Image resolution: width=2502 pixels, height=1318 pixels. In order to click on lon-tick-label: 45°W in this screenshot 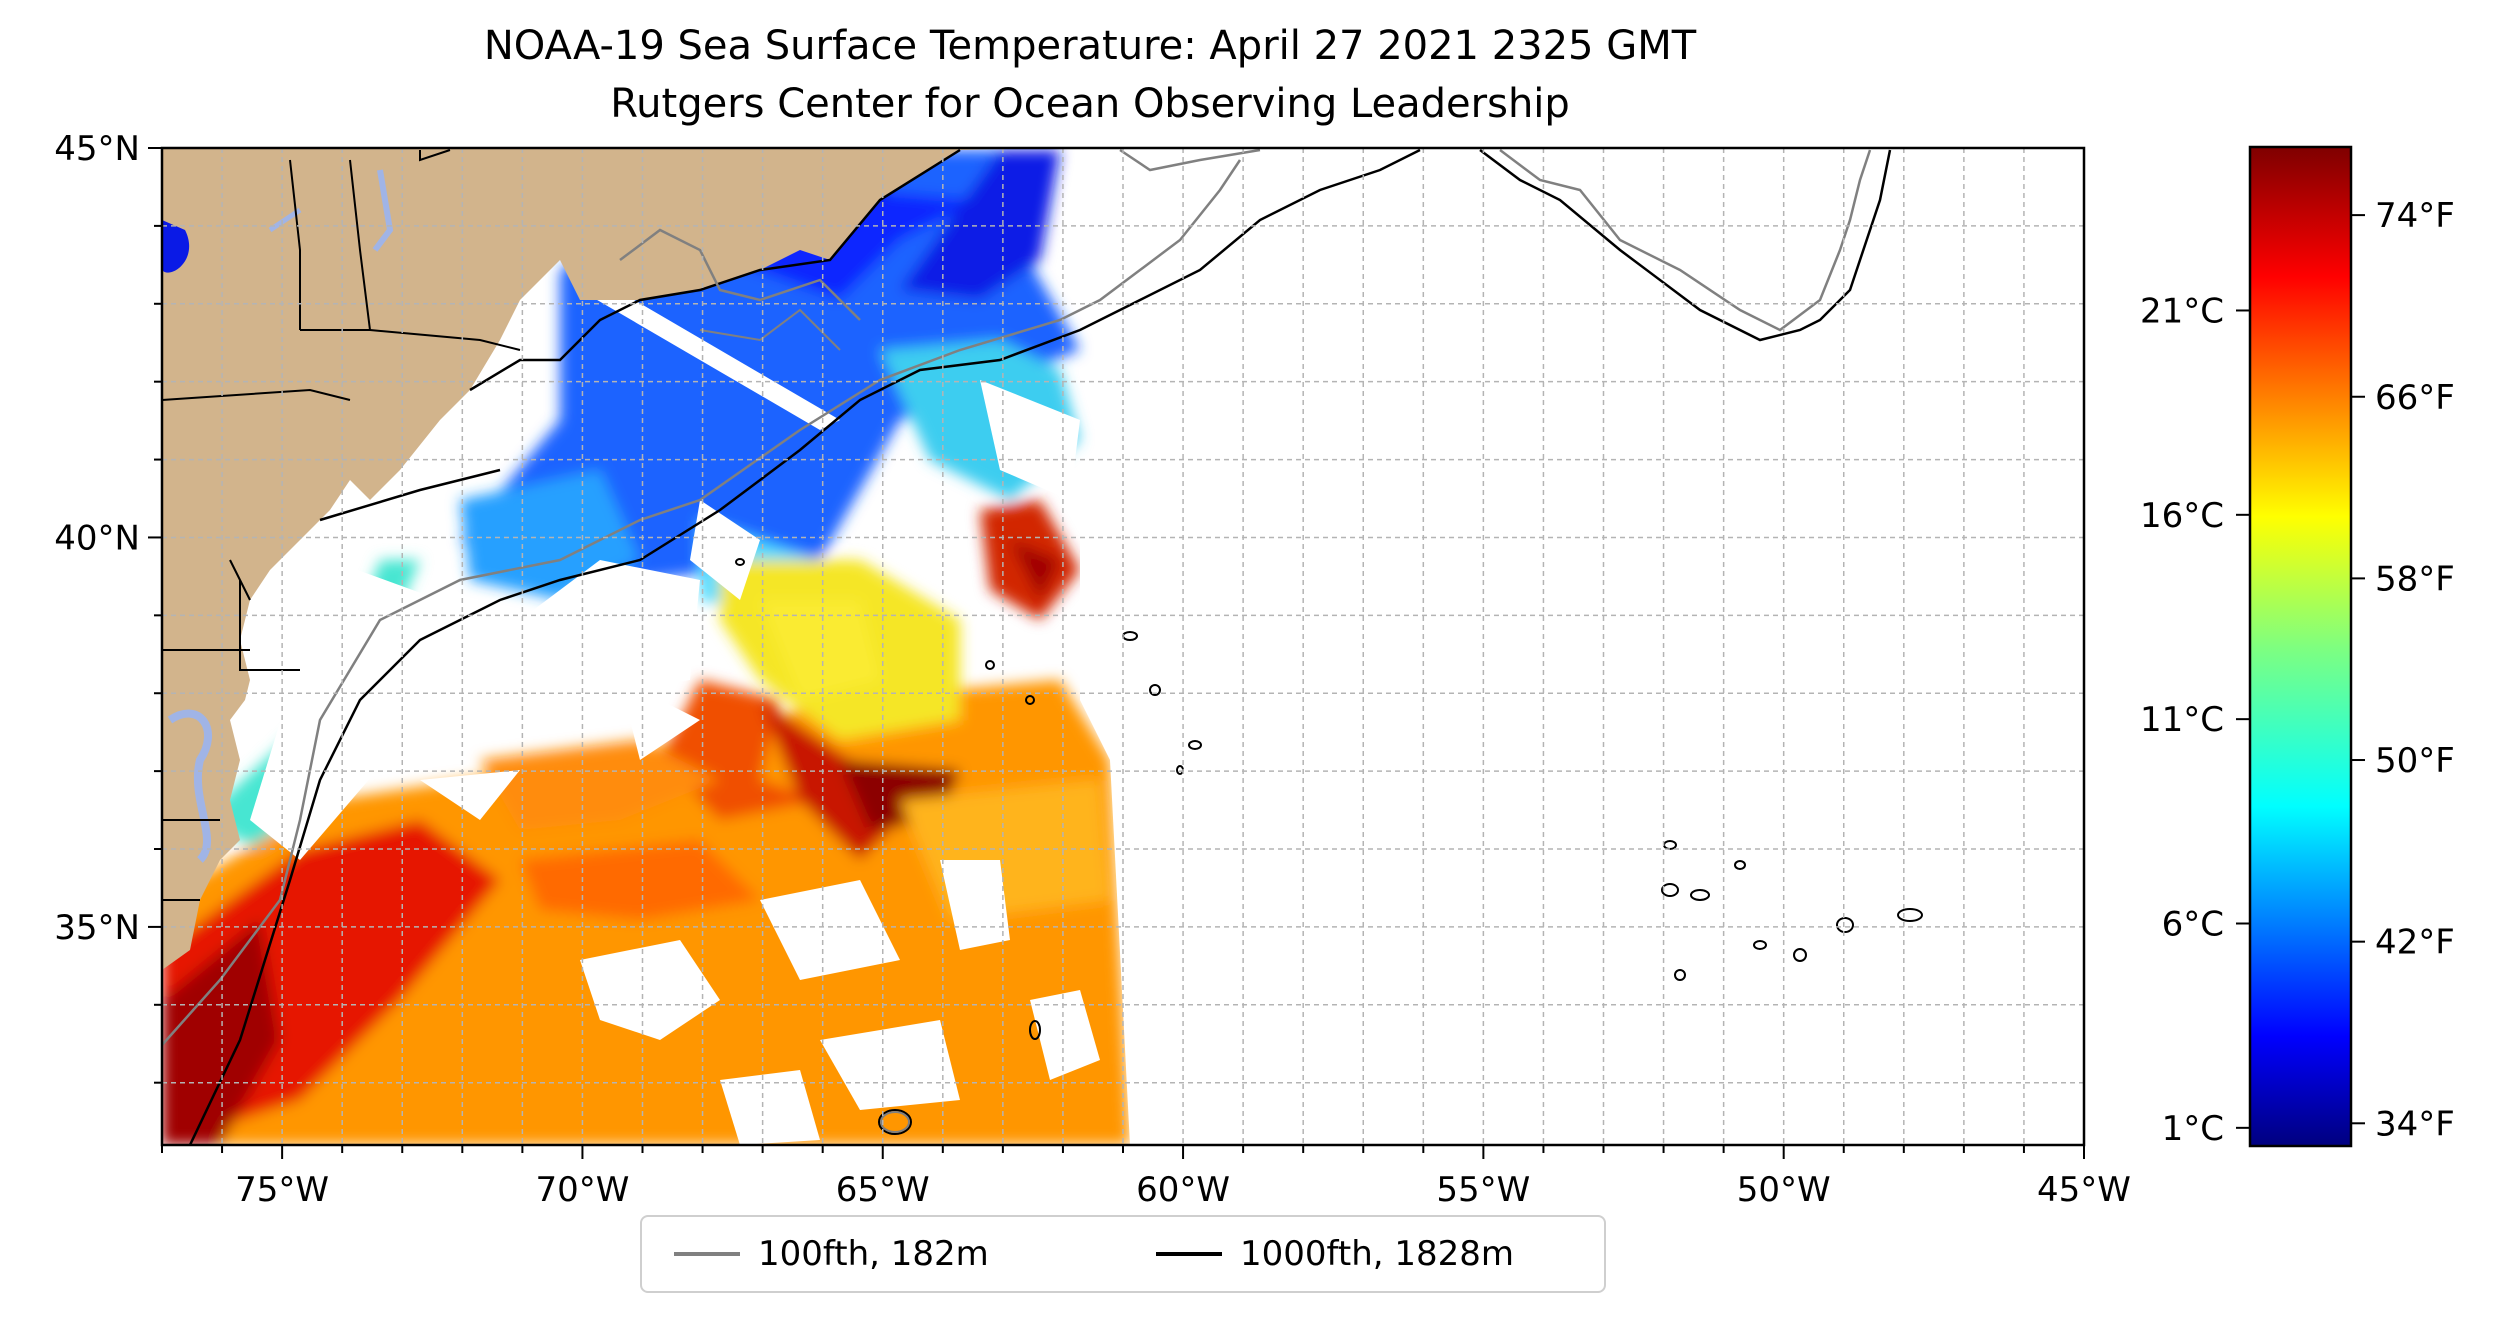, I will do `click(2084, 1190)`.